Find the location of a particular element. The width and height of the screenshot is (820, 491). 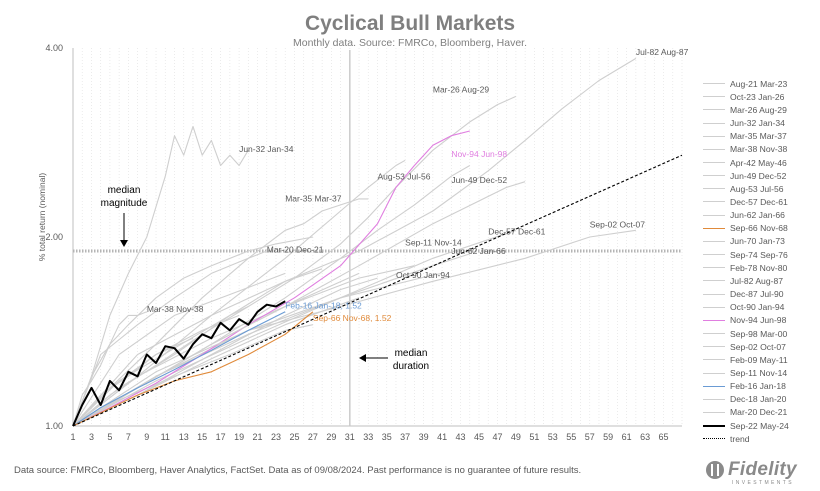

legend-label: Feb-78 Nov-80 is located at coordinates (759, 267).